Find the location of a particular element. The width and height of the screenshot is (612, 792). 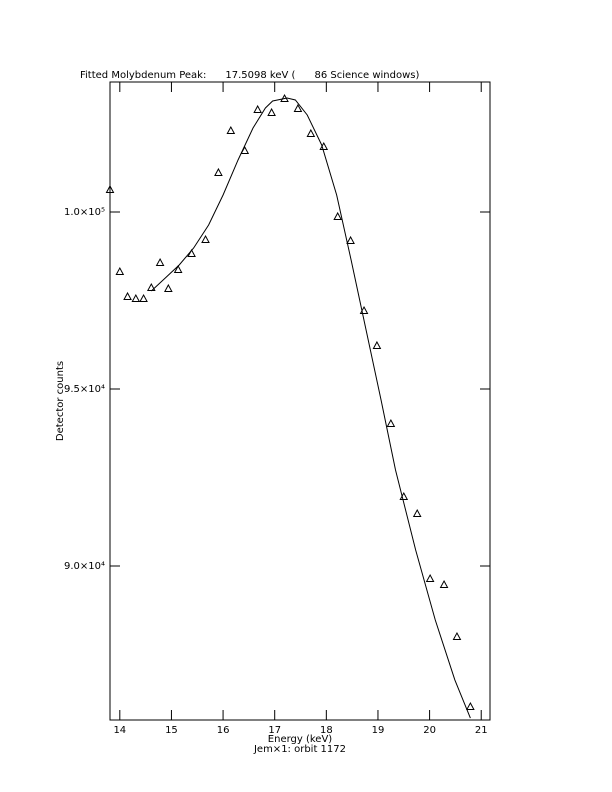

subtitle: Jem×1: orbit 1172 is located at coordinates (299, 749).